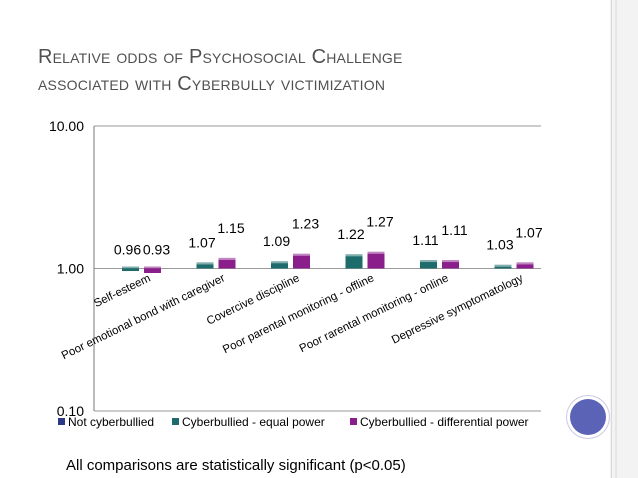 This screenshot has width=638, height=478. I want to click on data-label: 1.09, so click(276, 241).